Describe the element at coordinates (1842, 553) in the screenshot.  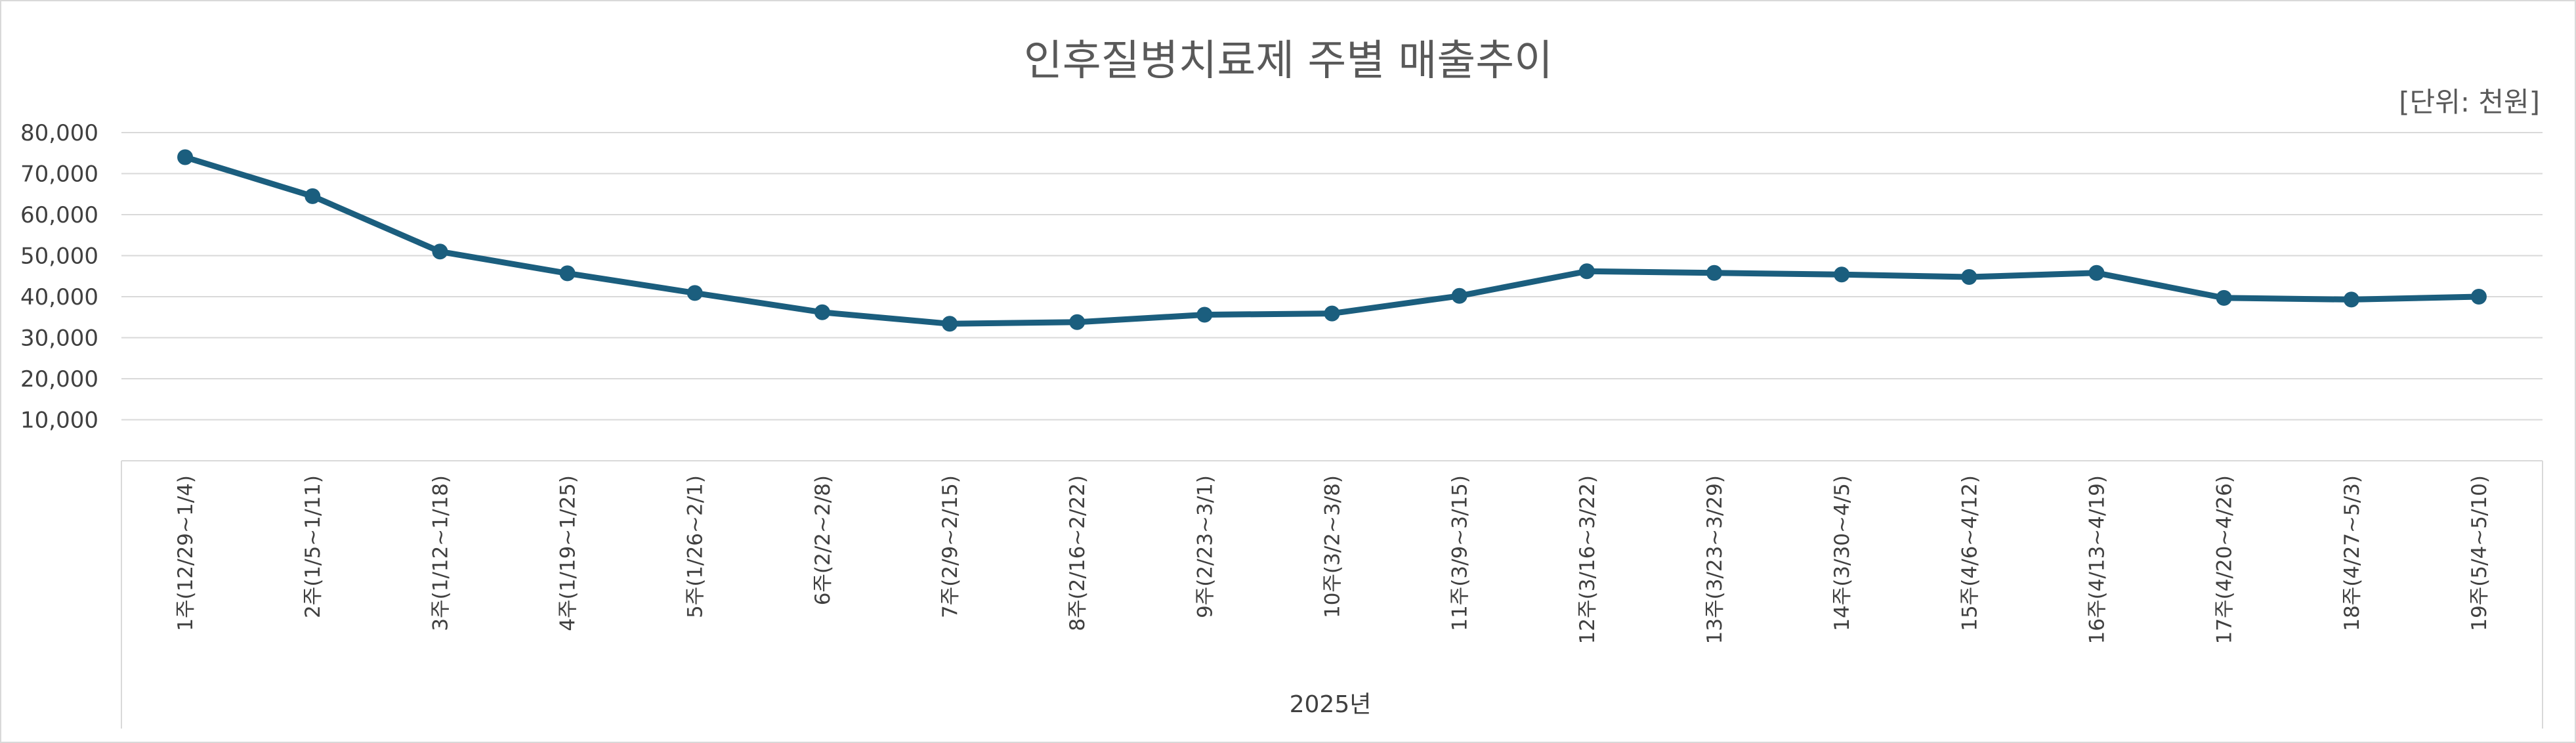
I see `x-tick-label: 14주(3/30~4/5)` at that location.